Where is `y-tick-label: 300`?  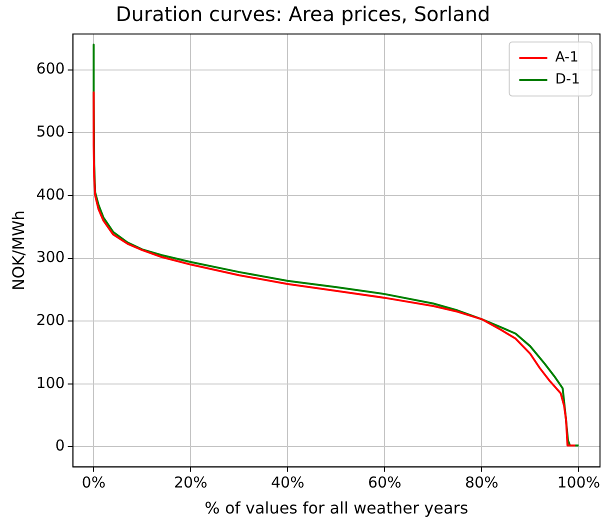 y-tick-label: 300 is located at coordinates (50, 257).